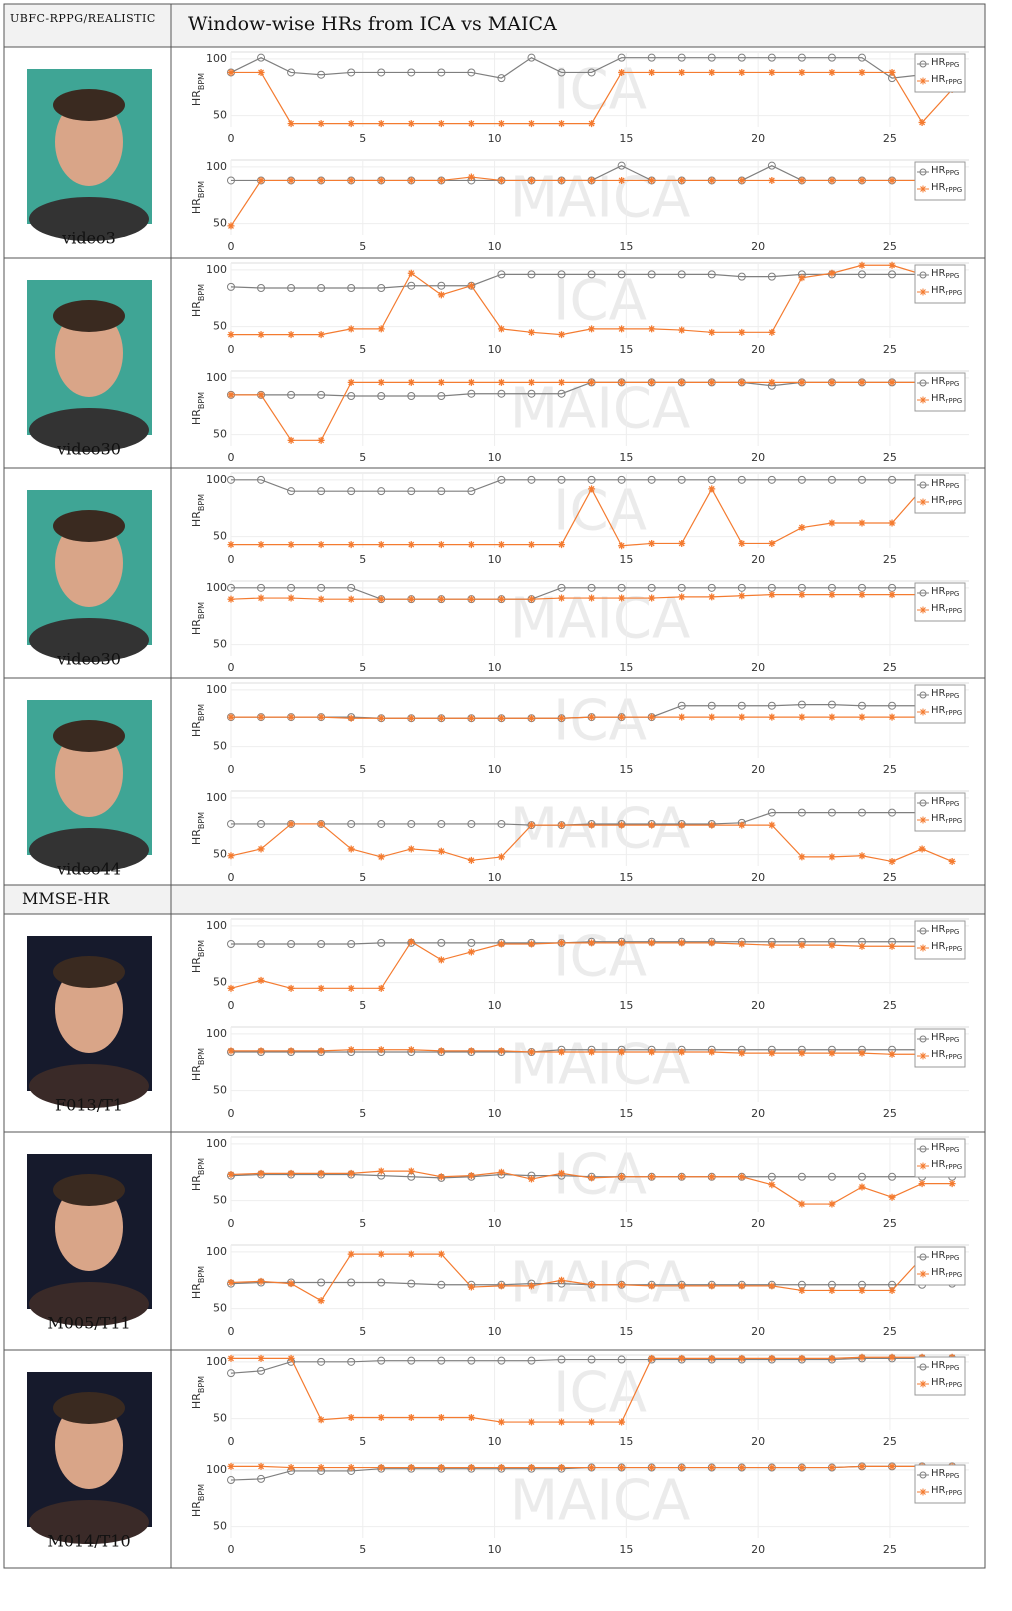 This screenshot has height=1611, width=1012. What do you see at coordinates (940, 1484) in the screenshot?
I see `legend-box` at bounding box center [940, 1484].